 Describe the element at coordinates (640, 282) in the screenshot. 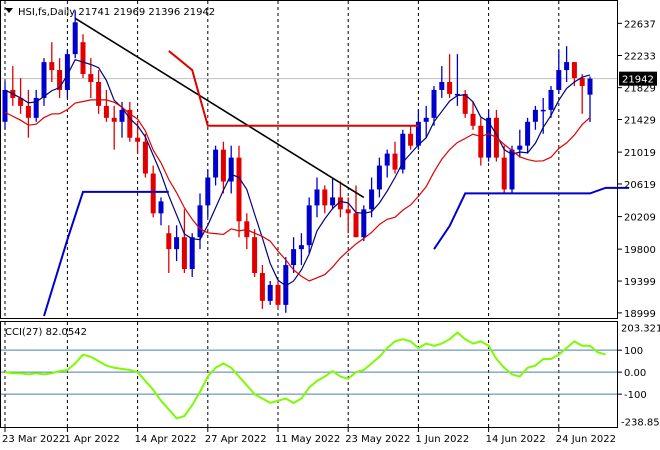

I see `price-tick-label: 19399` at that location.